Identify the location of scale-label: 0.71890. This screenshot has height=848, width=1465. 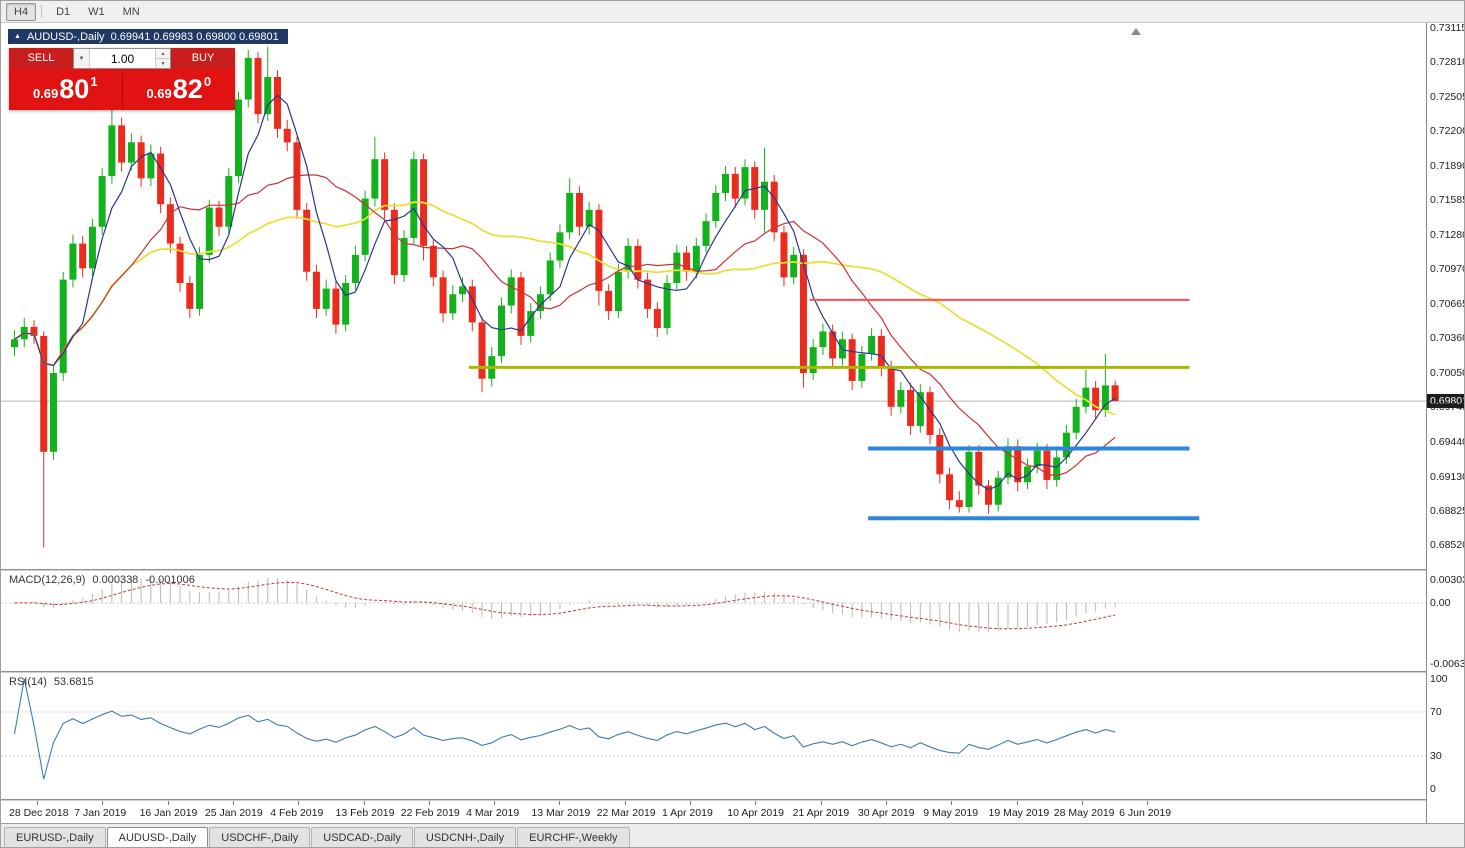
(1447, 165).